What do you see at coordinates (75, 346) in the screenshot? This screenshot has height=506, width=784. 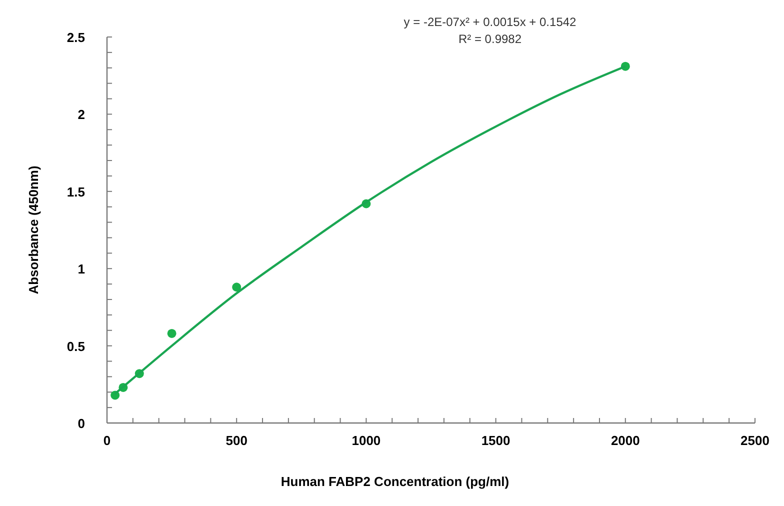 I see `y-tick-label: 0.5` at bounding box center [75, 346].